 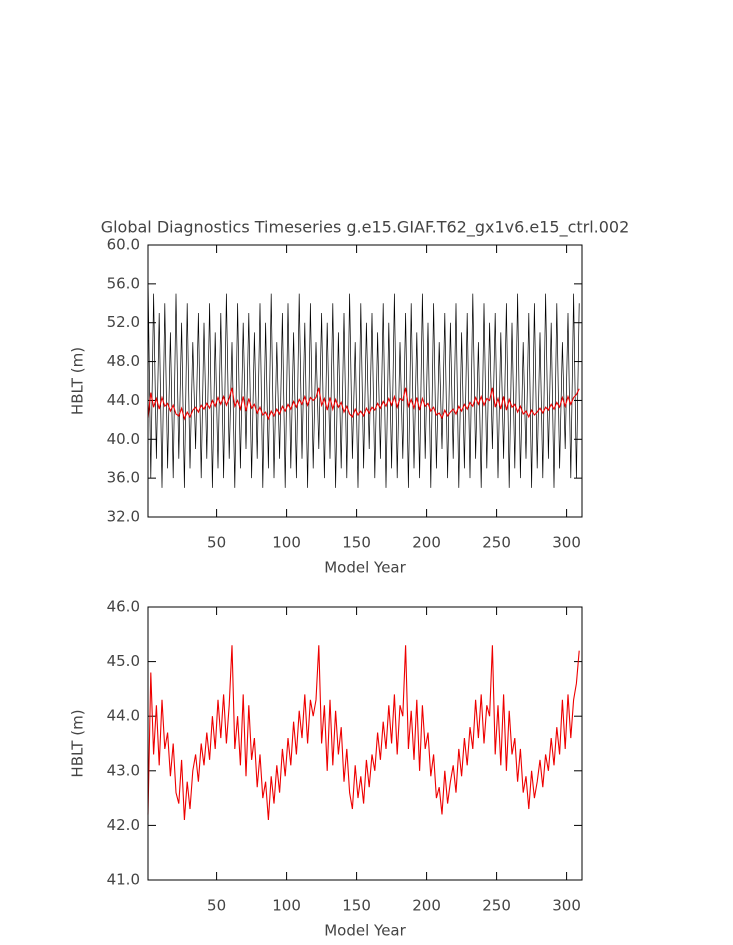 What do you see at coordinates (123, 283) in the screenshot?
I see `y-tick-label: 56.0` at bounding box center [123, 283].